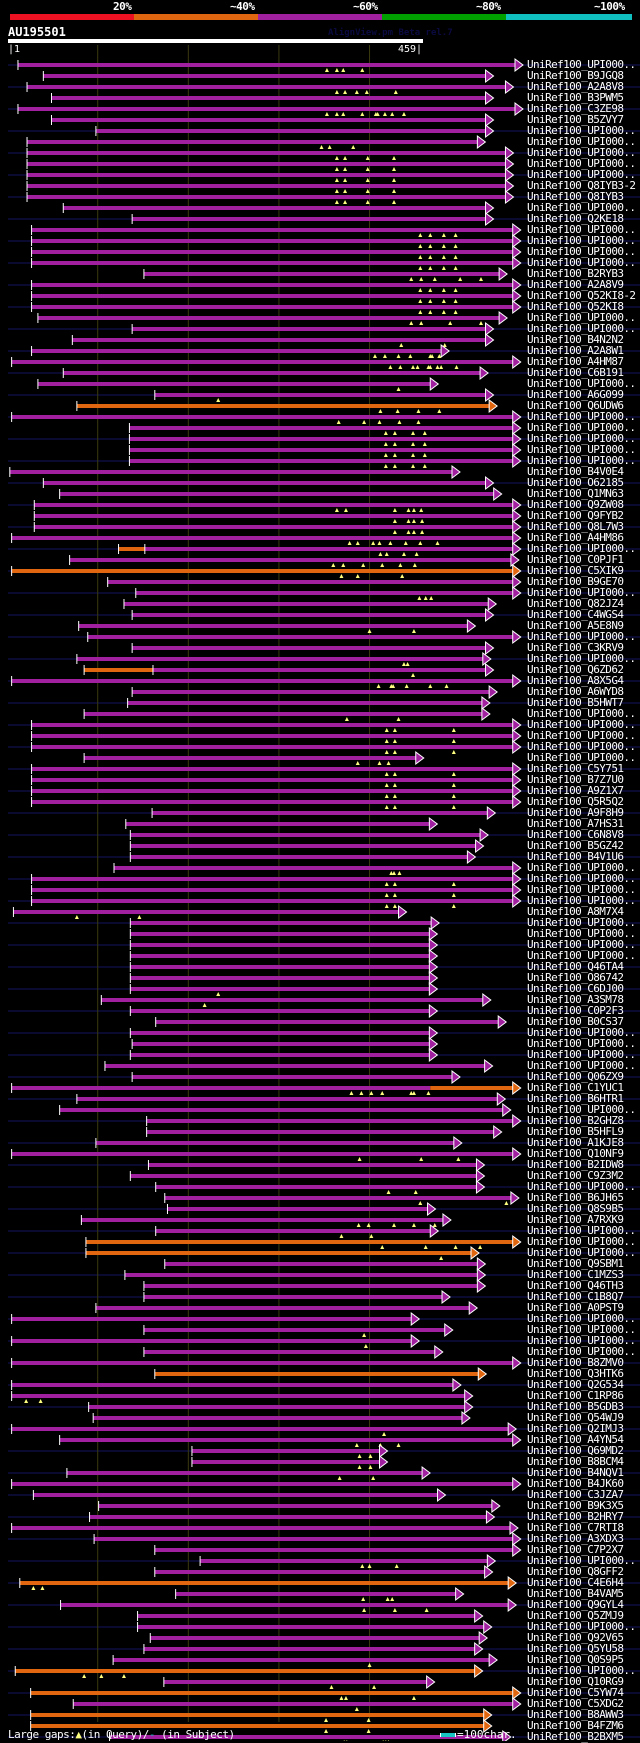 The image size is (640, 1743). I want to click on hit-label: UniRef100_C7RTI8, so click(575, 1527).